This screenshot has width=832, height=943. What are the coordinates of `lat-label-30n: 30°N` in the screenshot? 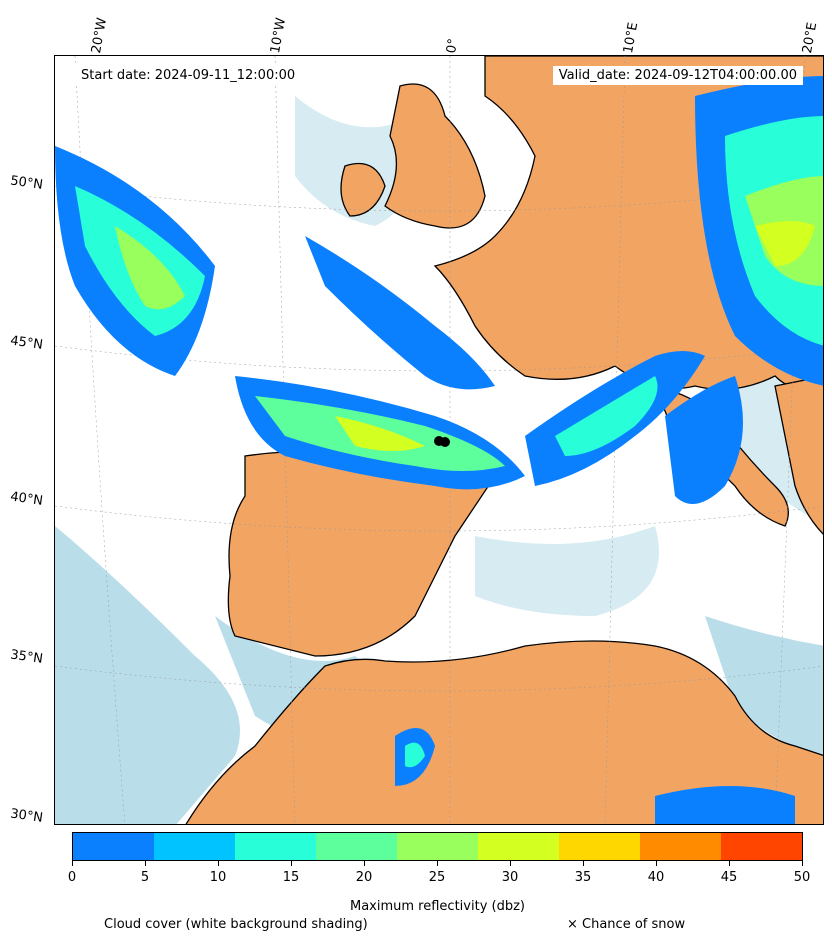 It's located at (26, 816).